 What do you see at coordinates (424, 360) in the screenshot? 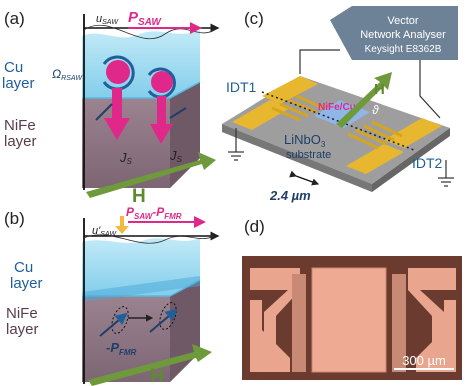
I see `scale-bar-label: 300 µm` at bounding box center [424, 360].